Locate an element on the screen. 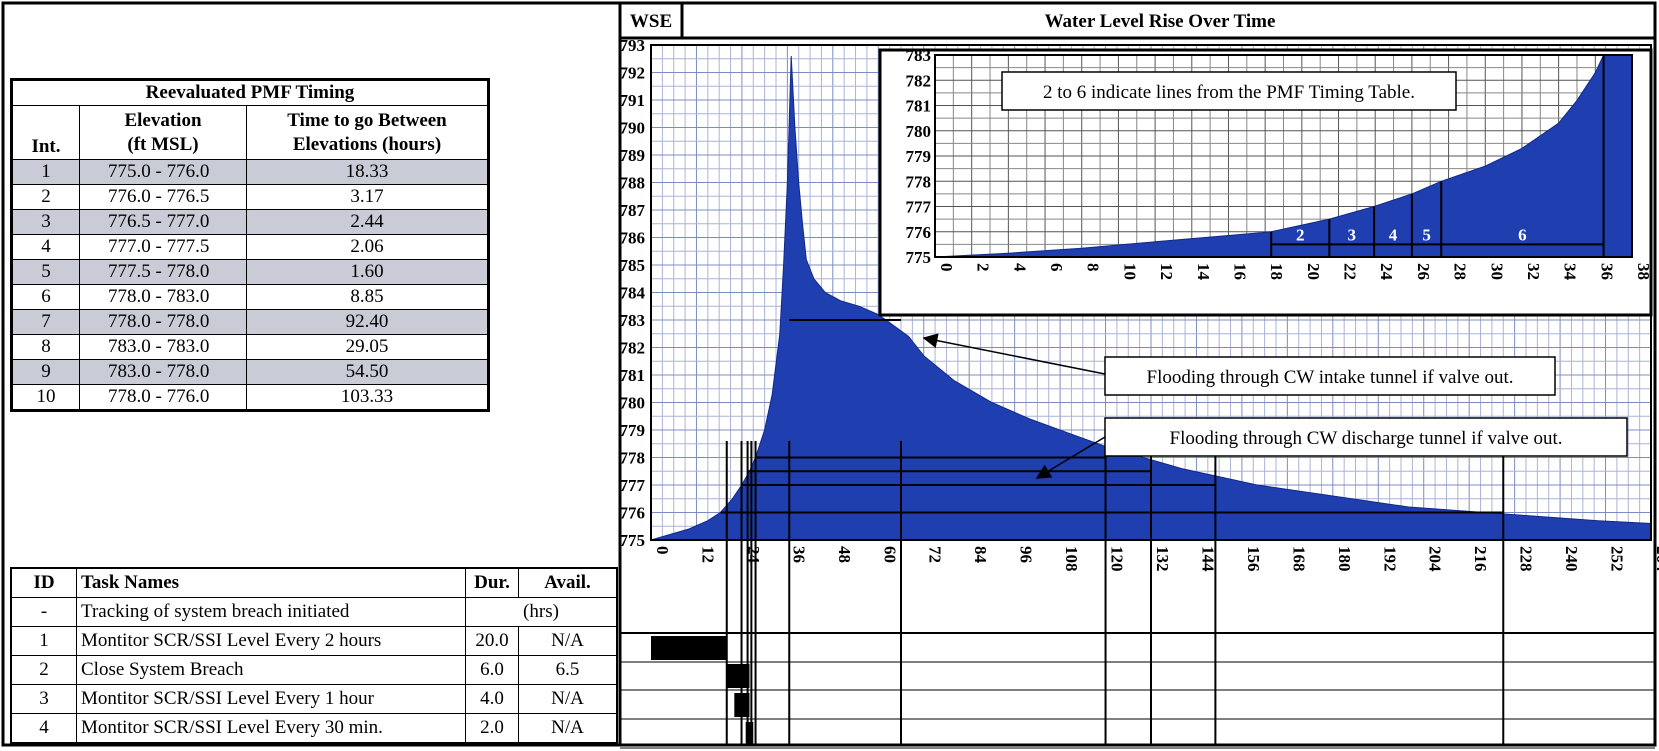  x-tick-label: 72 is located at coordinates (935, 554).